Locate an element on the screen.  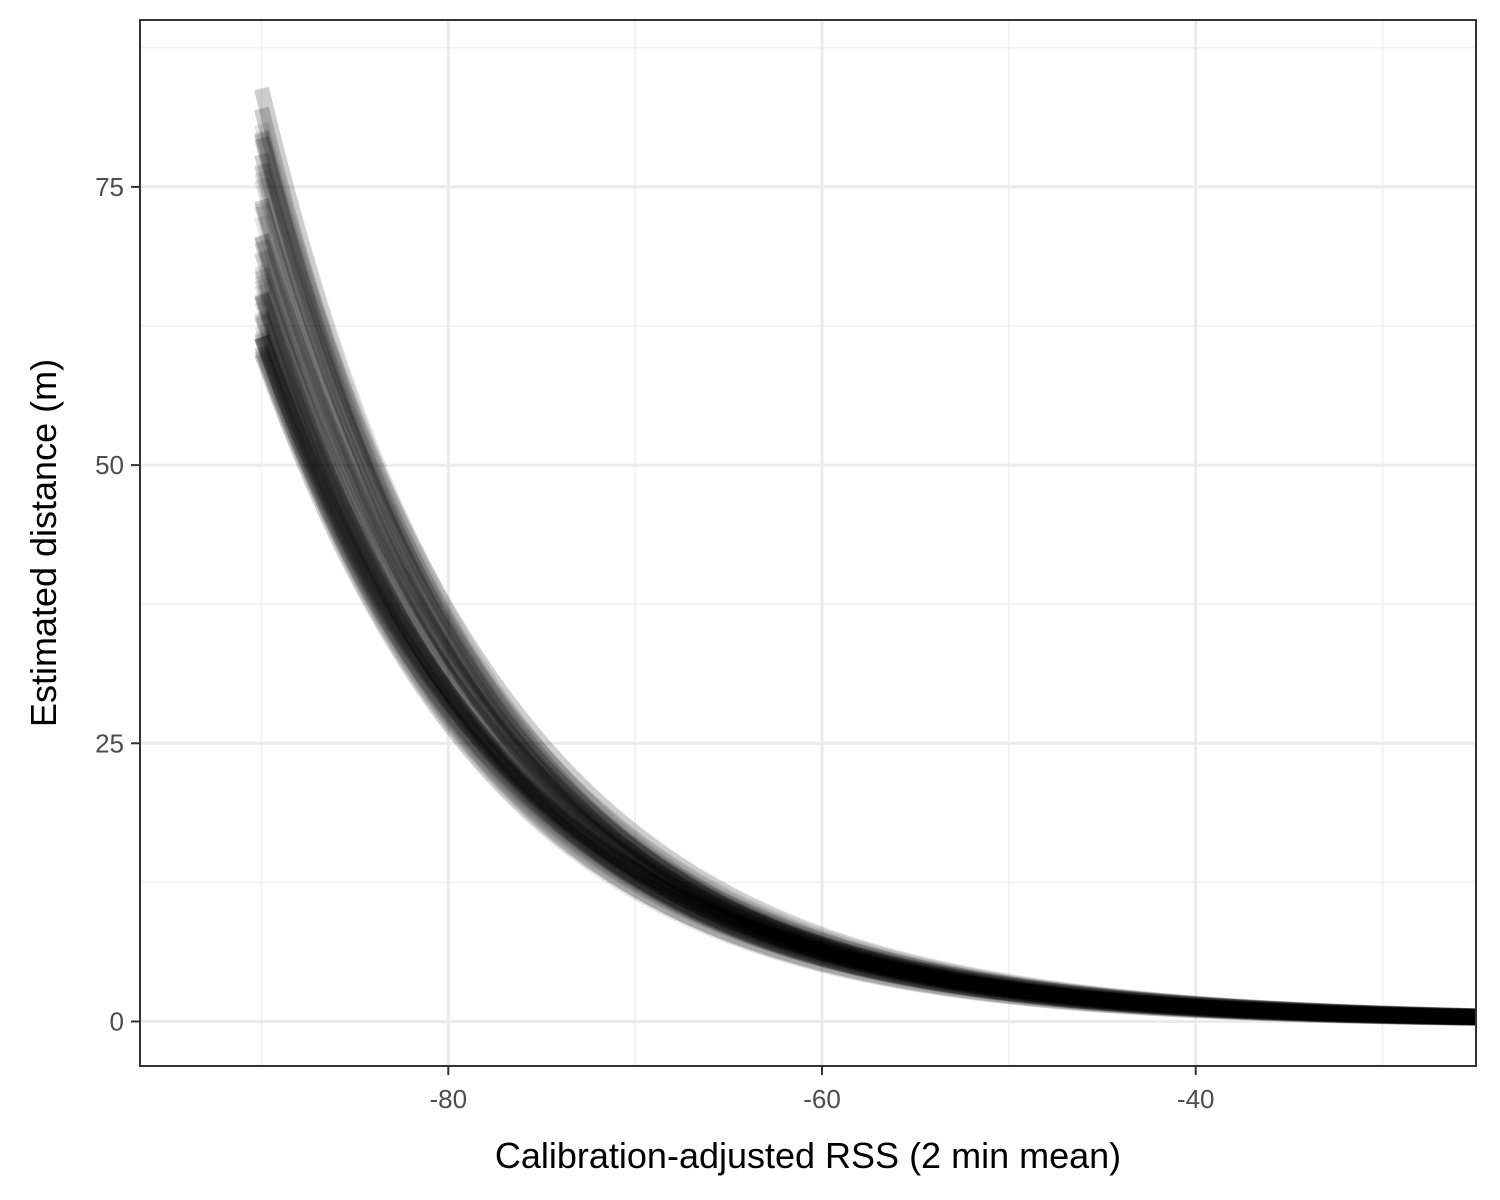
x-tick-label: -40 is located at coordinates (1196, 1099).